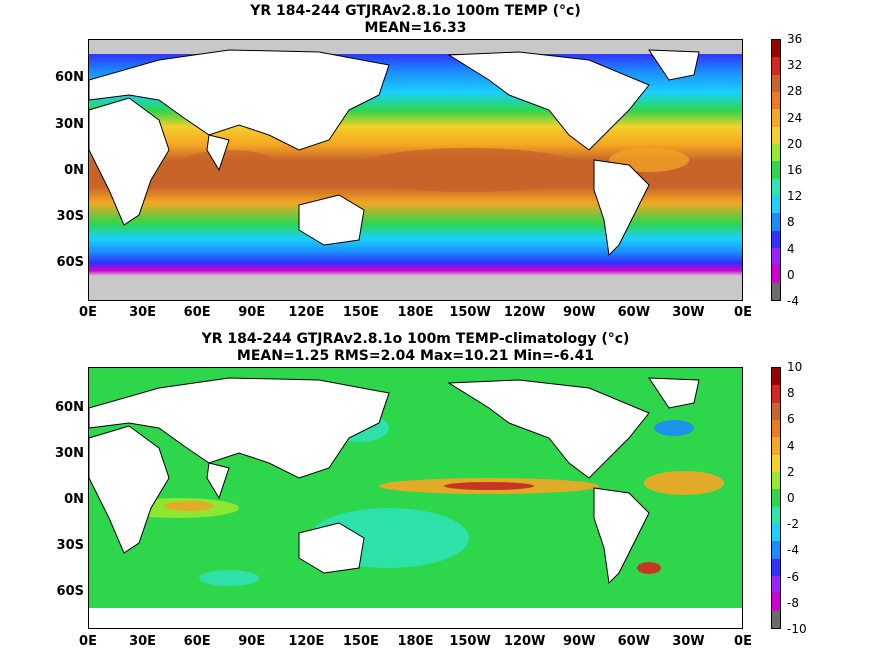 The width and height of the screenshot is (875, 656). I want to click on bottom-title-line2: MEAN=1.25 RMS=2.04 Max=10.21 Min=-6.41, so click(415, 356).